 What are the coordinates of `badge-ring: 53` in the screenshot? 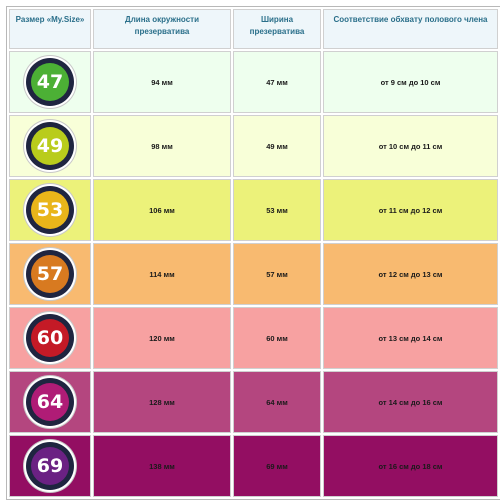 It's located at (50, 210).